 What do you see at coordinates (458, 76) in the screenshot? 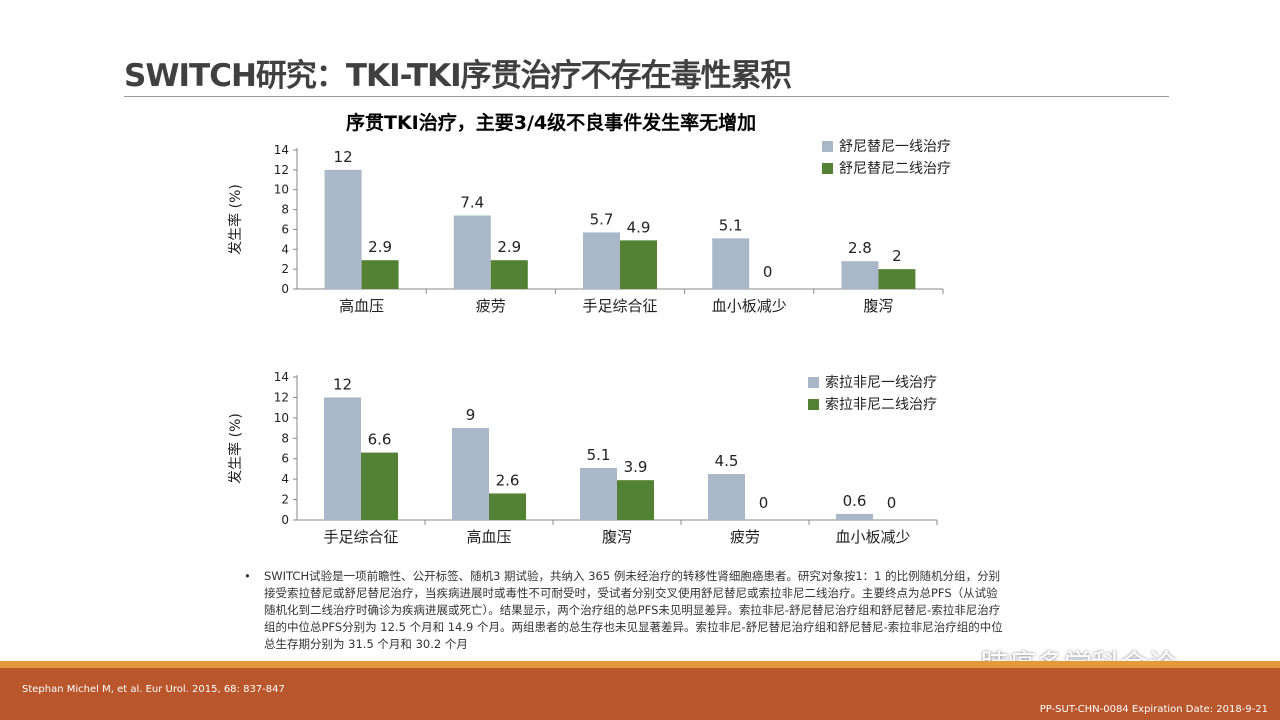
I see `slide-title: SWITCH研究：TKI-TKI序贯治疗不存在毒性累积` at bounding box center [458, 76].